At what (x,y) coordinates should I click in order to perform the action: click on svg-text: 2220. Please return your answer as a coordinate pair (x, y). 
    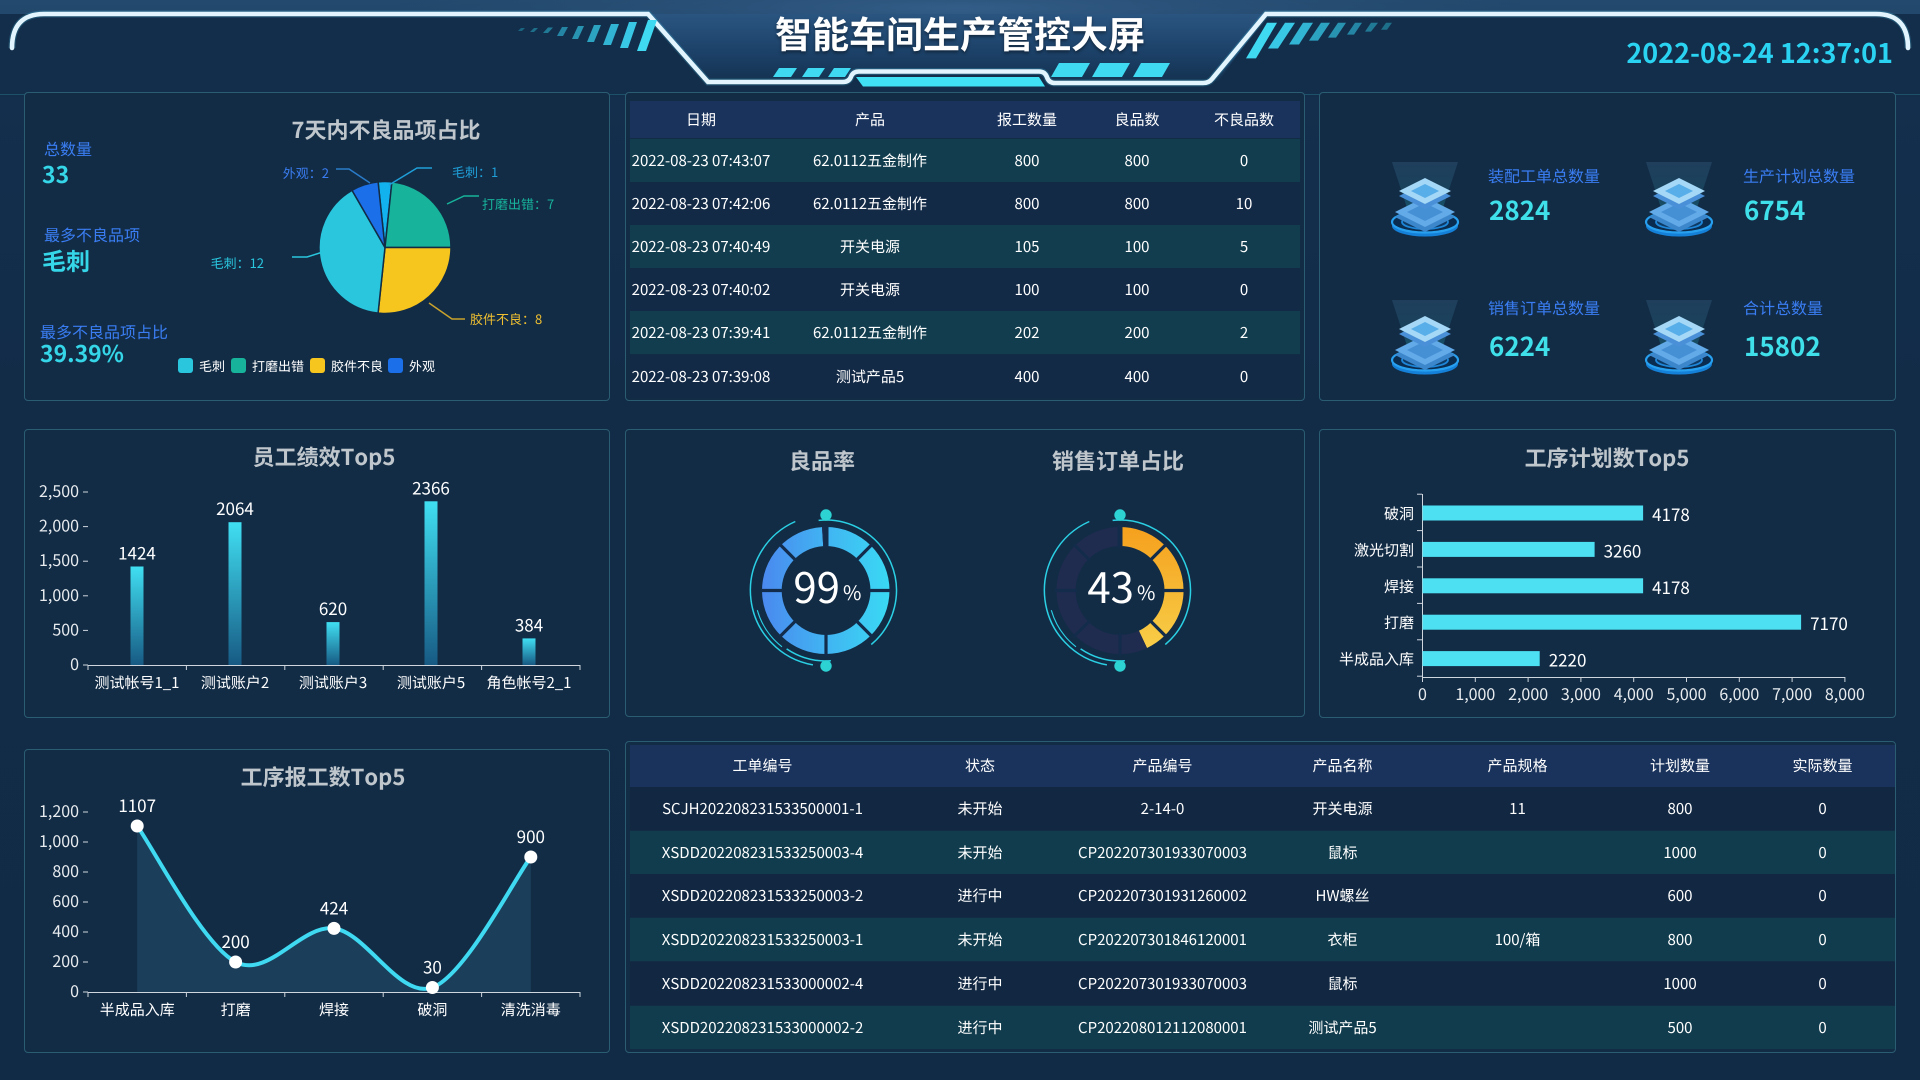
    Looking at the image, I should click on (1568, 659).